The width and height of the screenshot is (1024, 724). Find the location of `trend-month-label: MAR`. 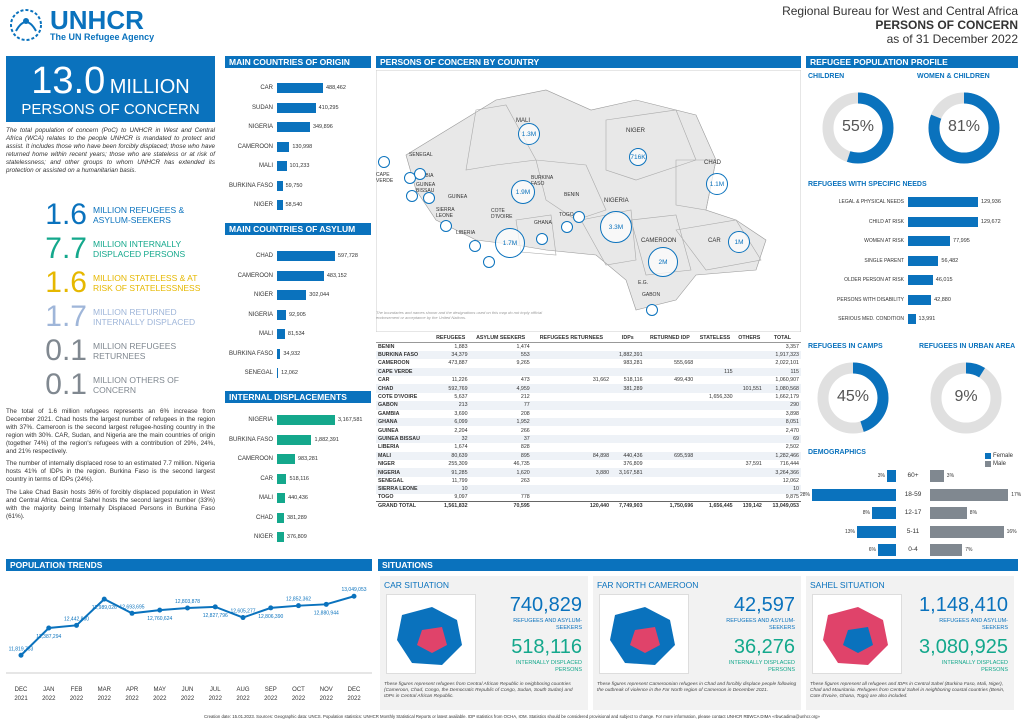

trend-month-label: MAR is located at coordinates (105, 690).